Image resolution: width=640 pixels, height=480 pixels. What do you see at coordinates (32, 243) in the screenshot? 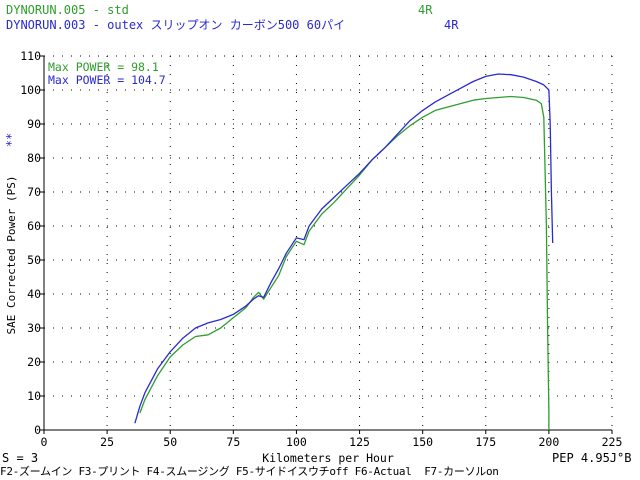
I see `y-tick-labels: 0 10 20 30 40 50 60 70 80 90 100 110` at bounding box center [32, 243].